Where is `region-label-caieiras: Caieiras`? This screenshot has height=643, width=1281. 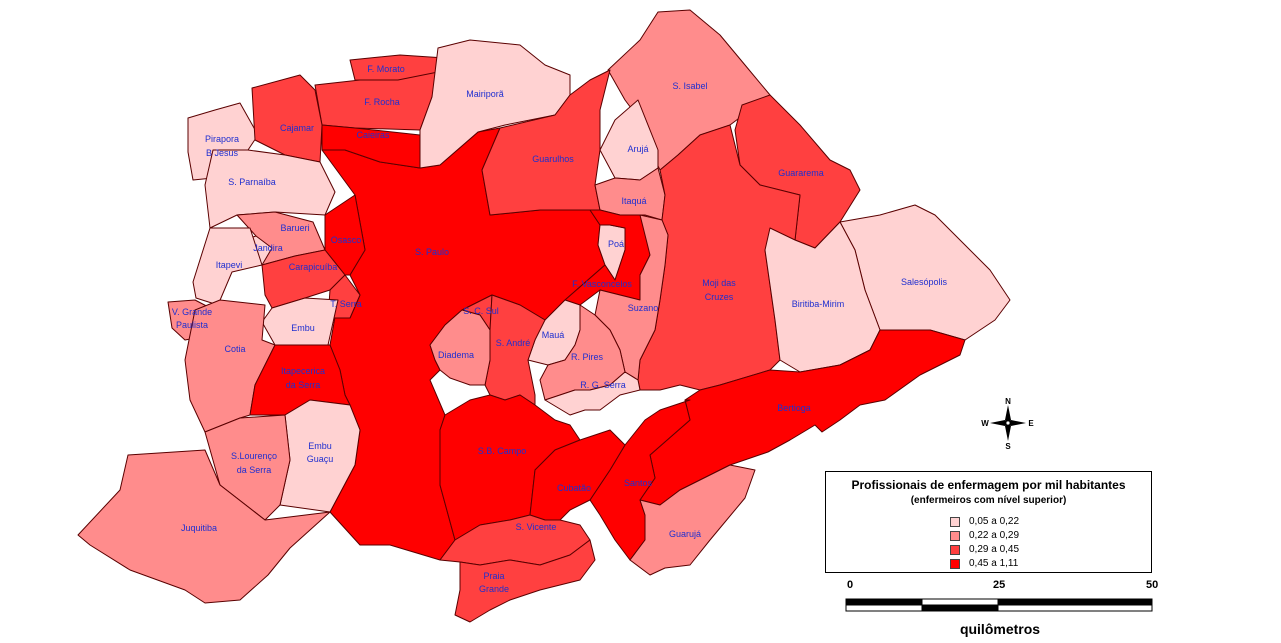
region-label-caieiras: Caieiras is located at coordinates (373, 135).